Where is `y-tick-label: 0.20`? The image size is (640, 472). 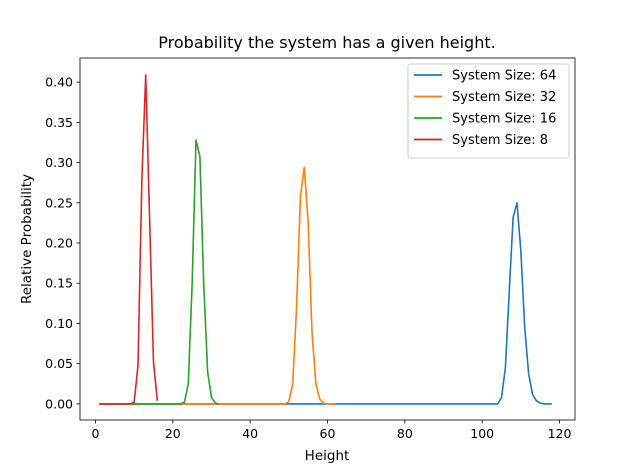 y-tick-label: 0.20 is located at coordinates (59, 243).